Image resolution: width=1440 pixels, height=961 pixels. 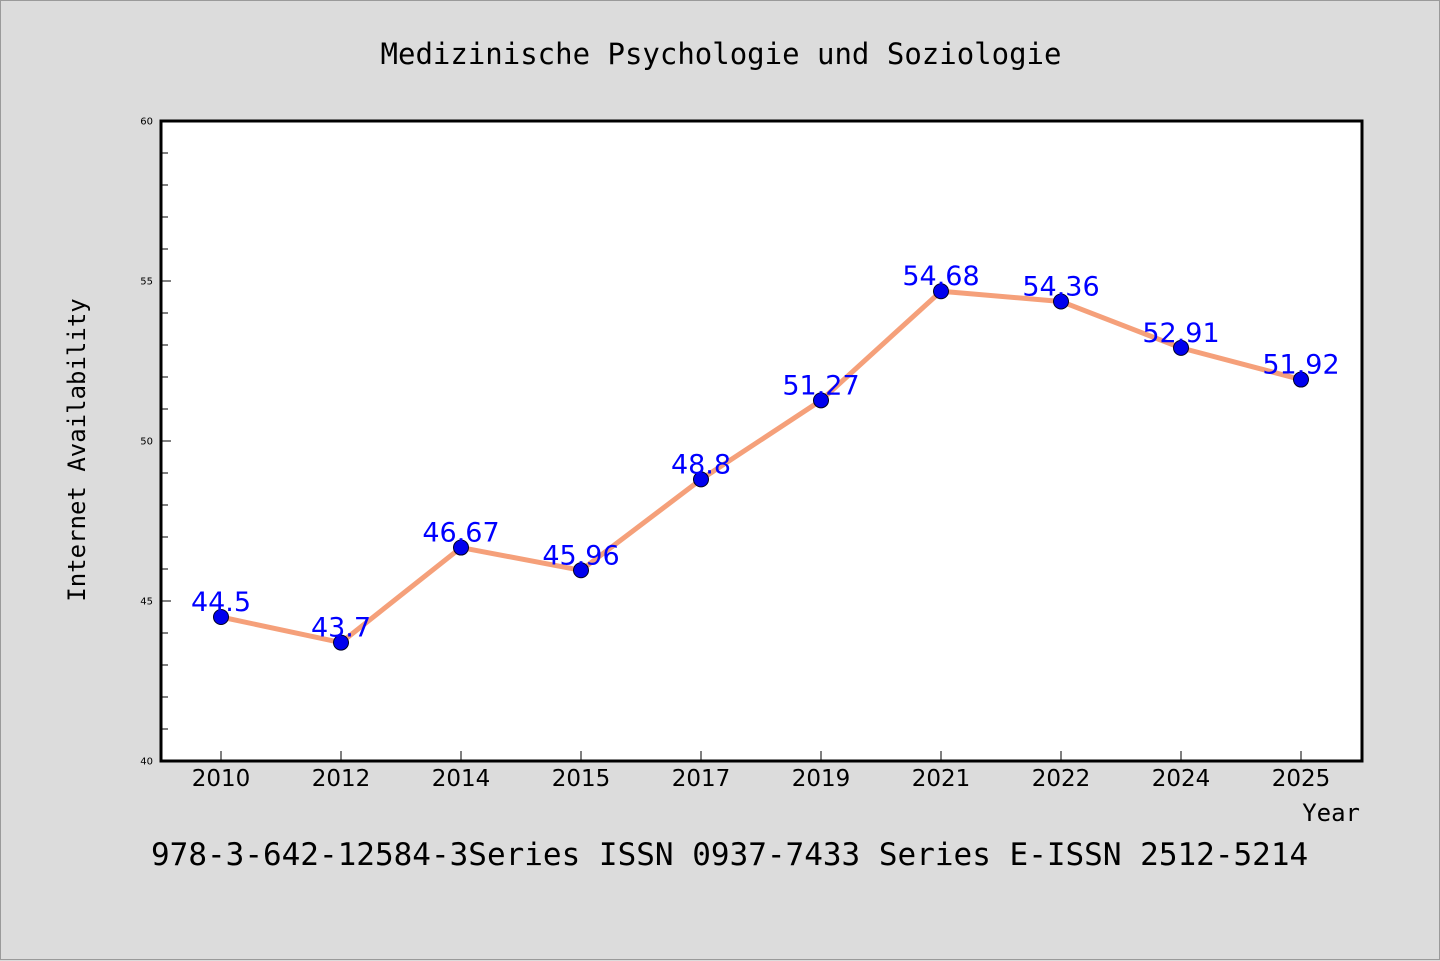 I want to click on y-tick-label: 40, so click(x=146, y=762).